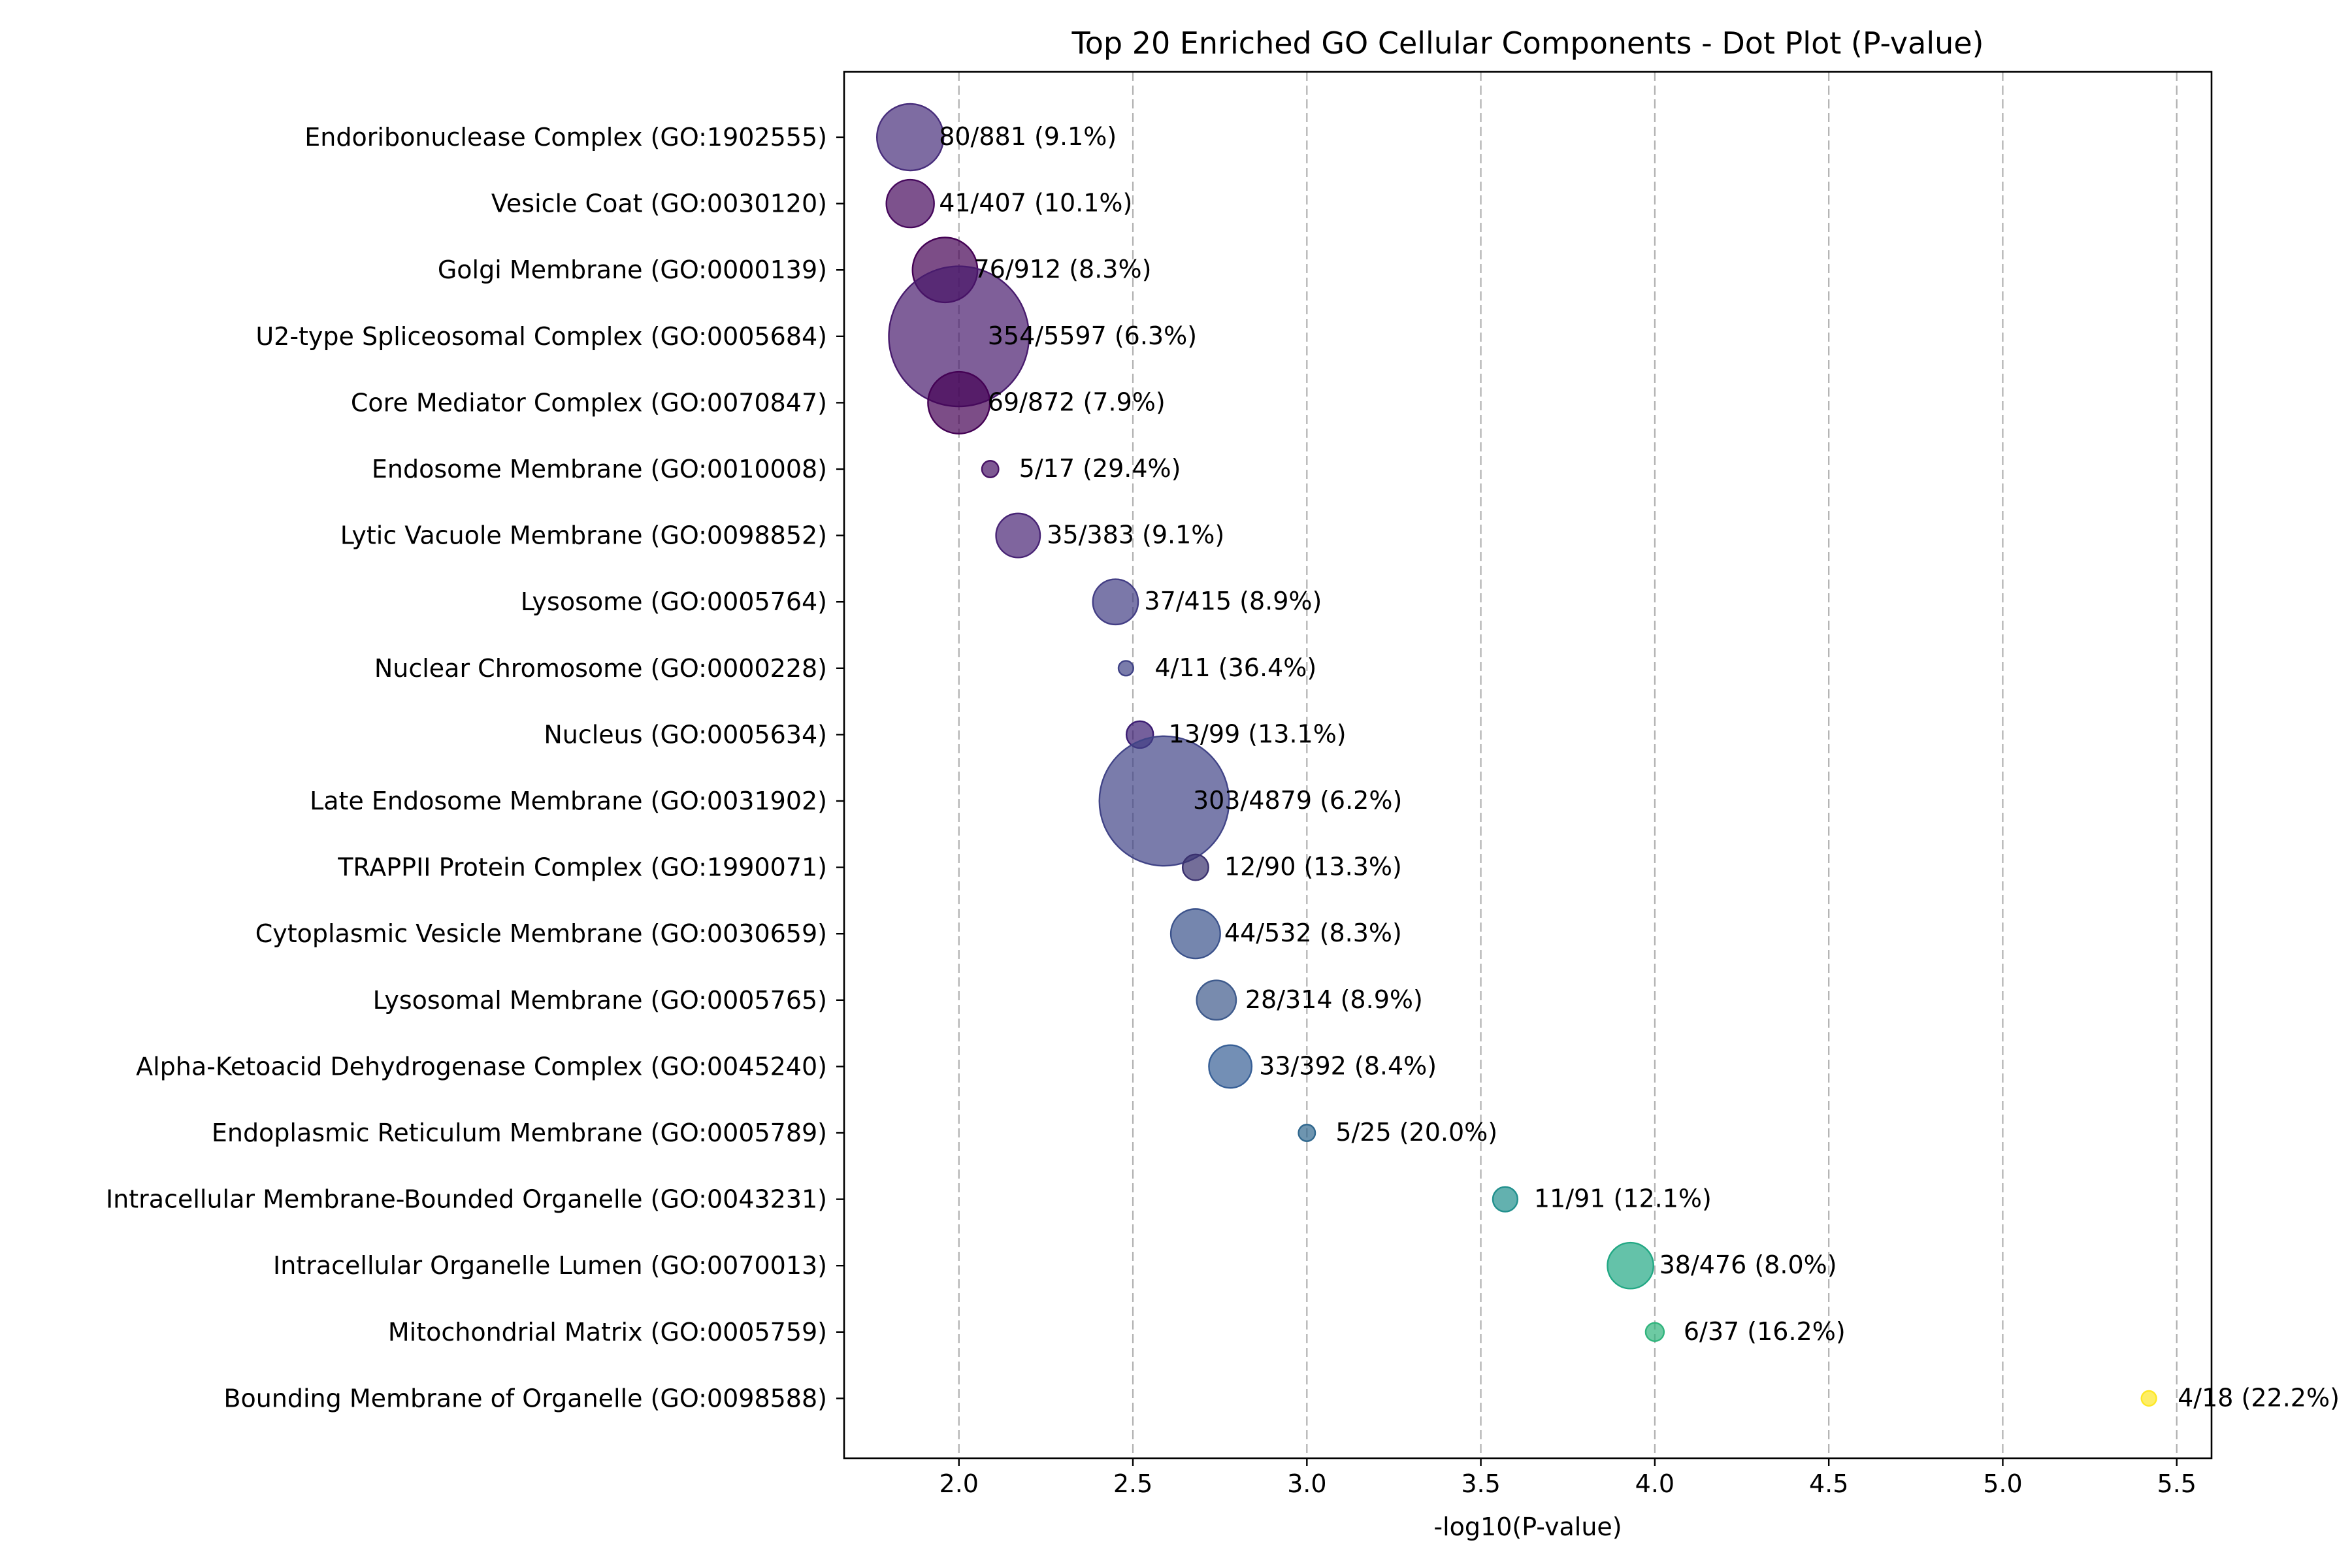 This screenshot has height=1568, width=2352. What do you see at coordinates (1132, 1483) in the screenshot?
I see `x-tick-label: 2.5` at bounding box center [1132, 1483].